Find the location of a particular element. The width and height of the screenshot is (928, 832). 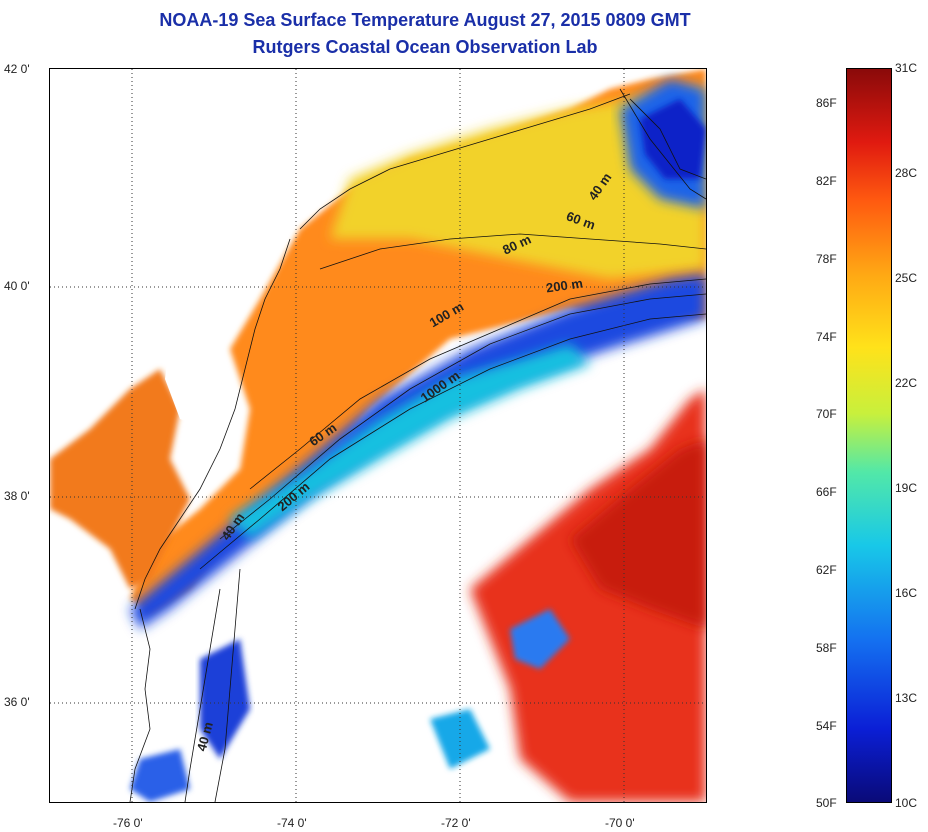

colorbar-fahrenheit-label: 78F is located at coordinates (826, 259).